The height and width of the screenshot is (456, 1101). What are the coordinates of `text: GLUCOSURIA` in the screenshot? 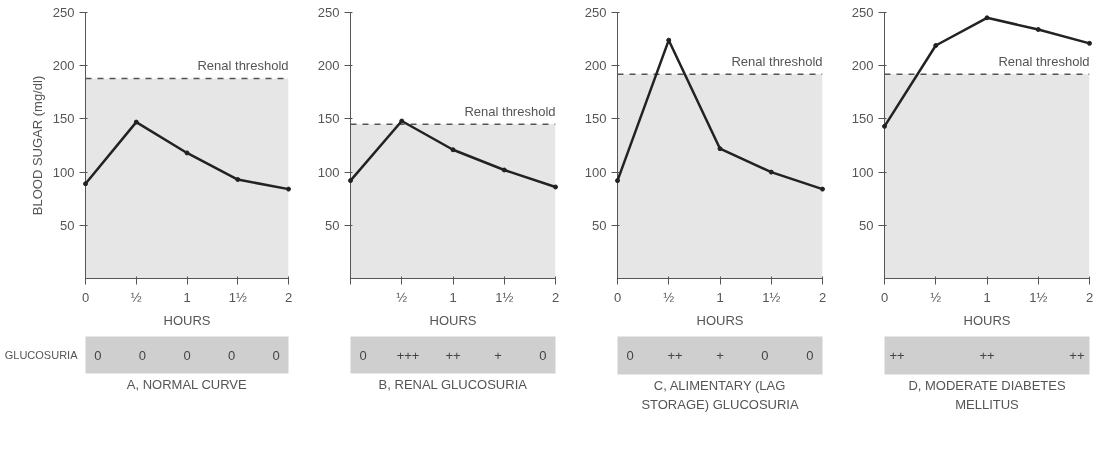 It's located at (41, 355).